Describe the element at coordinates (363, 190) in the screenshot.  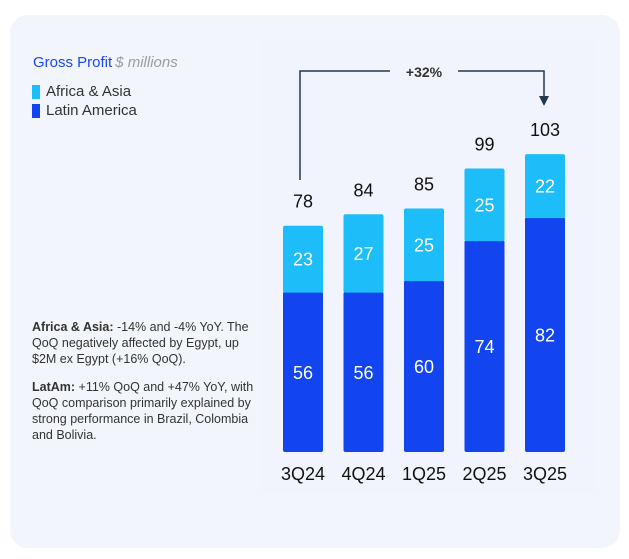
I see `total-label: 84` at that location.